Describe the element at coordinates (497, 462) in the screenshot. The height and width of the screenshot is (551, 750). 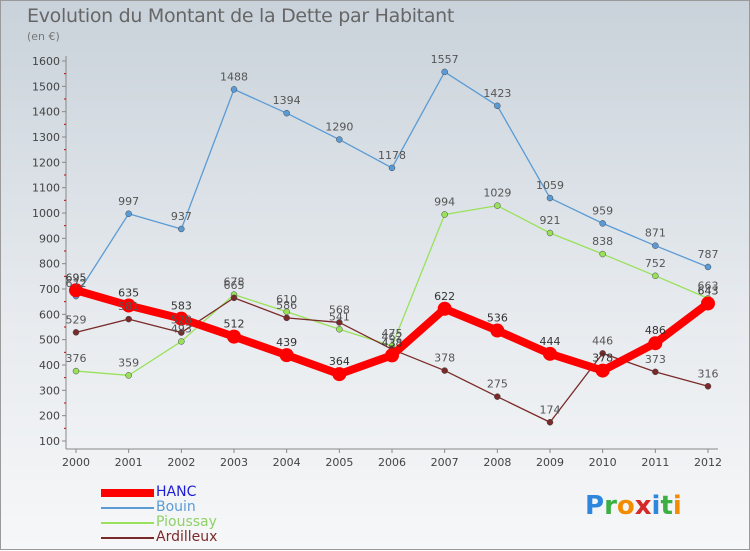
I see `x-tick-label: 2008` at that location.